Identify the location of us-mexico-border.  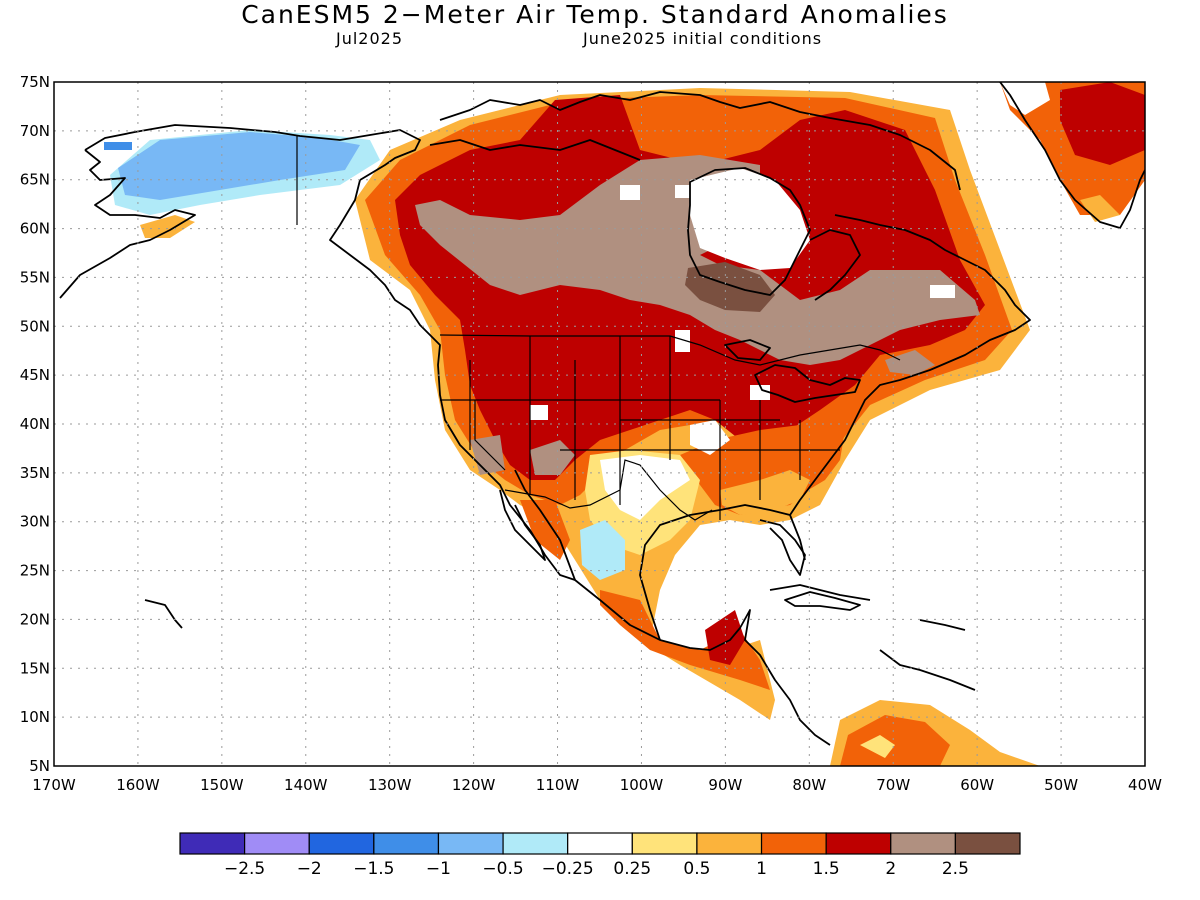
(608, 490).